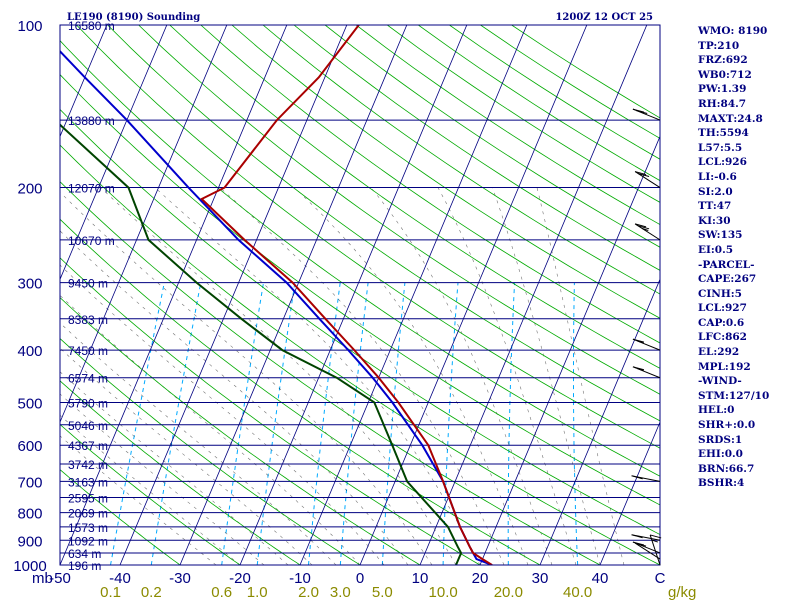  What do you see at coordinates (715, 191) in the screenshot?
I see `stat-item: SI:2.0` at bounding box center [715, 191].